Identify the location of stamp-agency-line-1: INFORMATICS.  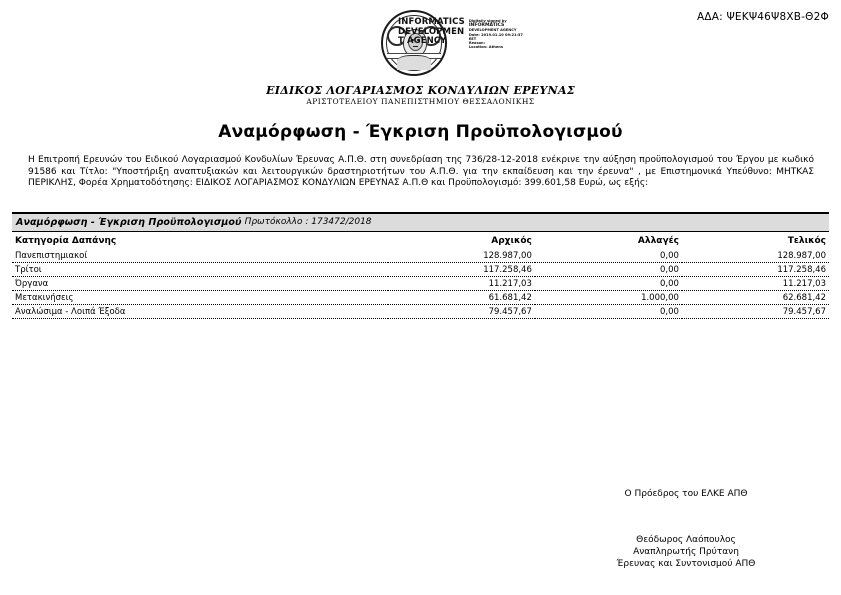
(431, 22).